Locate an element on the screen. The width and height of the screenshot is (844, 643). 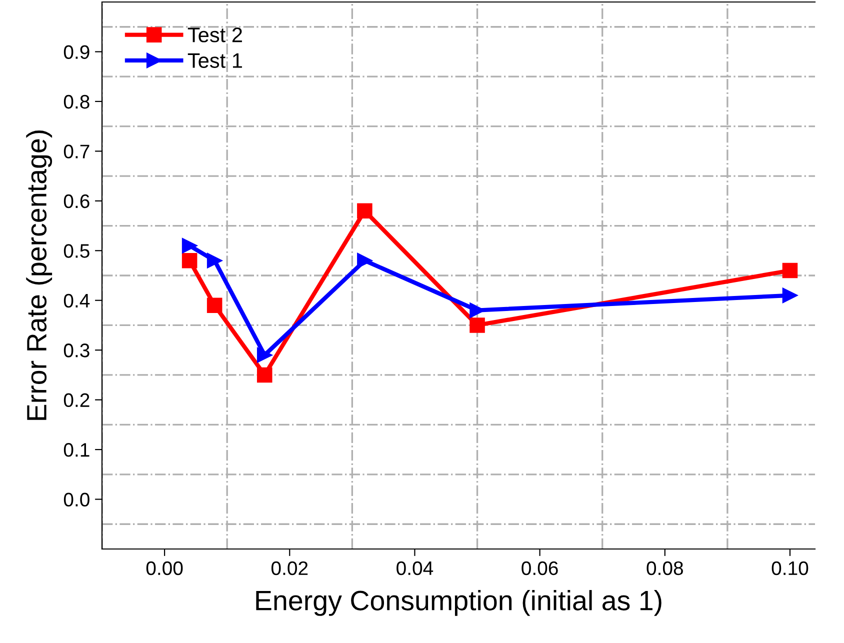
x-axis-title: Energy Consumption (initial as 1) is located at coordinates (459, 603).